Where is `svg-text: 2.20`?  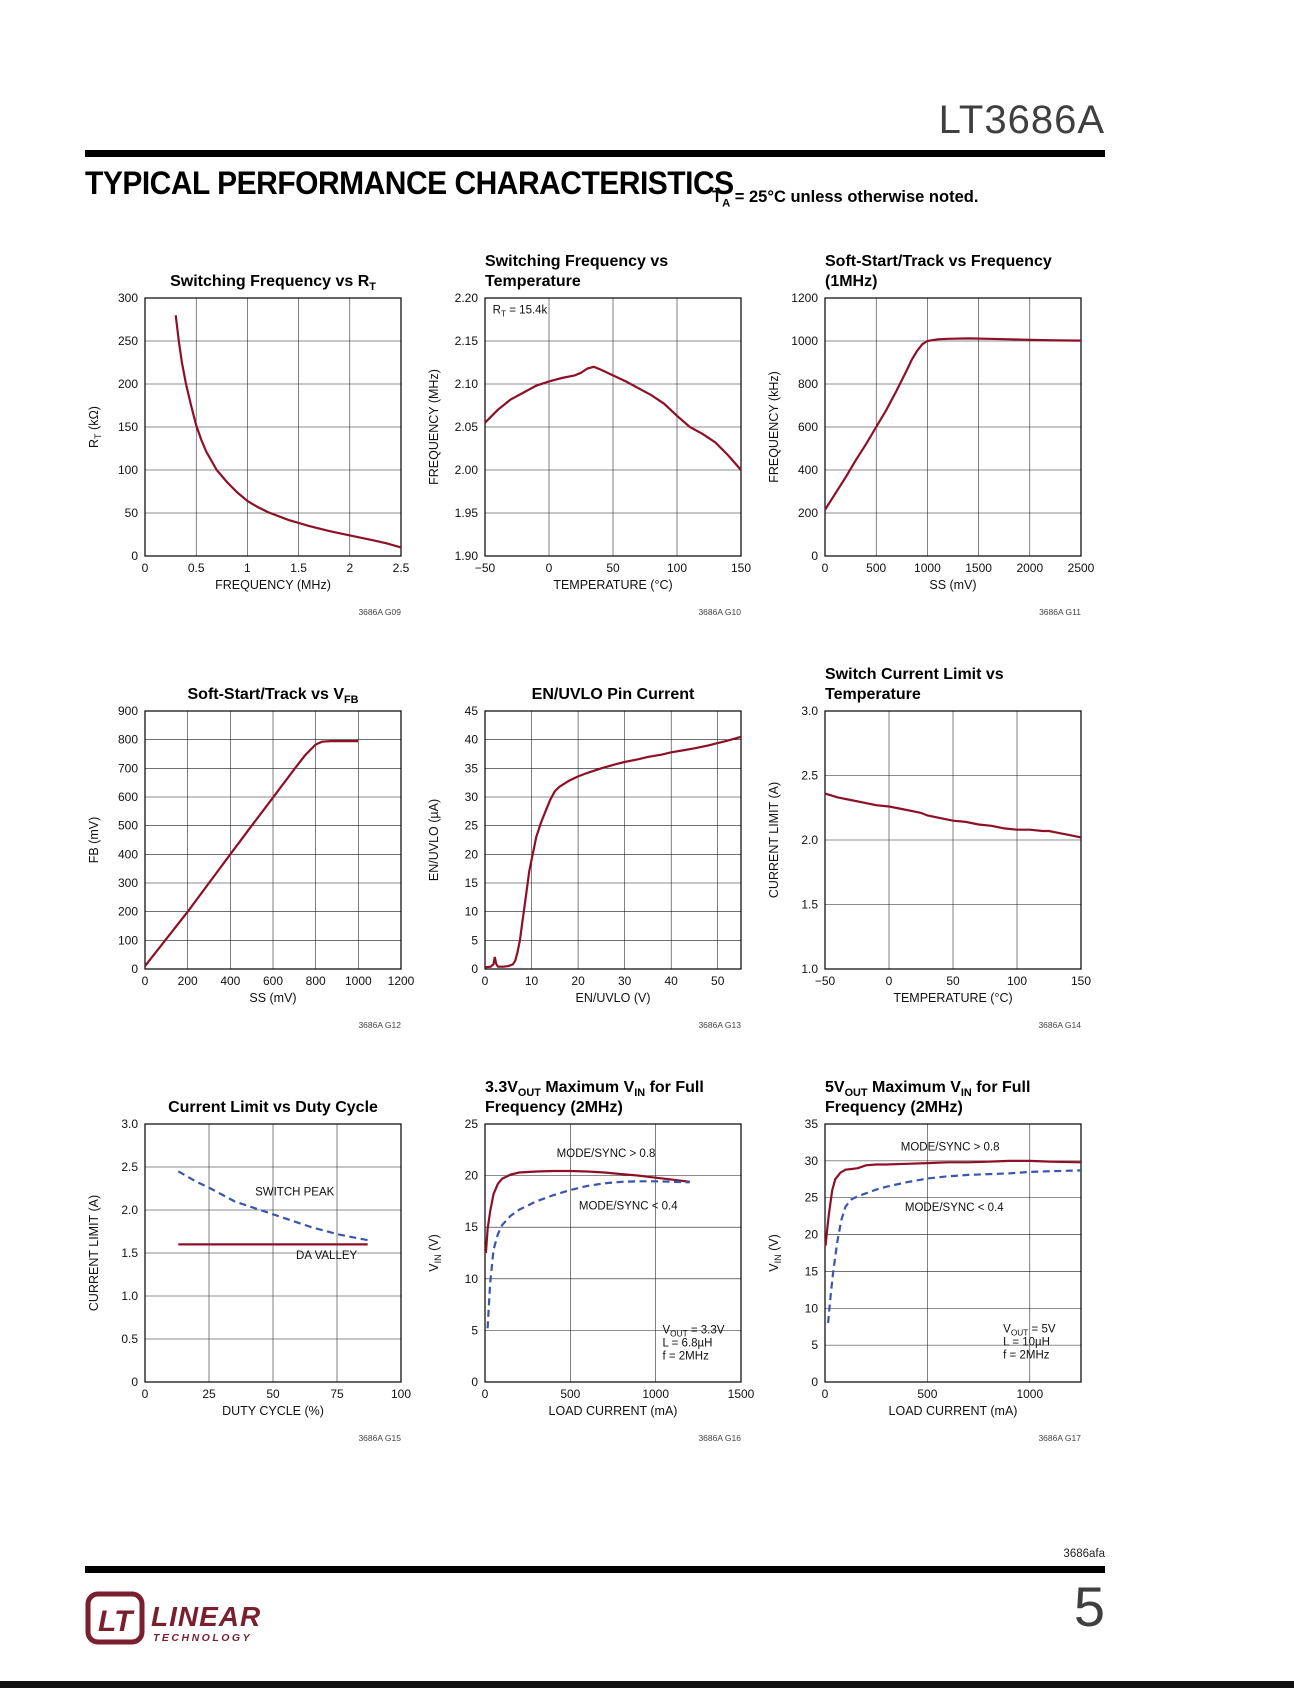
svg-text: 2.20 is located at coordinates (467, 298).